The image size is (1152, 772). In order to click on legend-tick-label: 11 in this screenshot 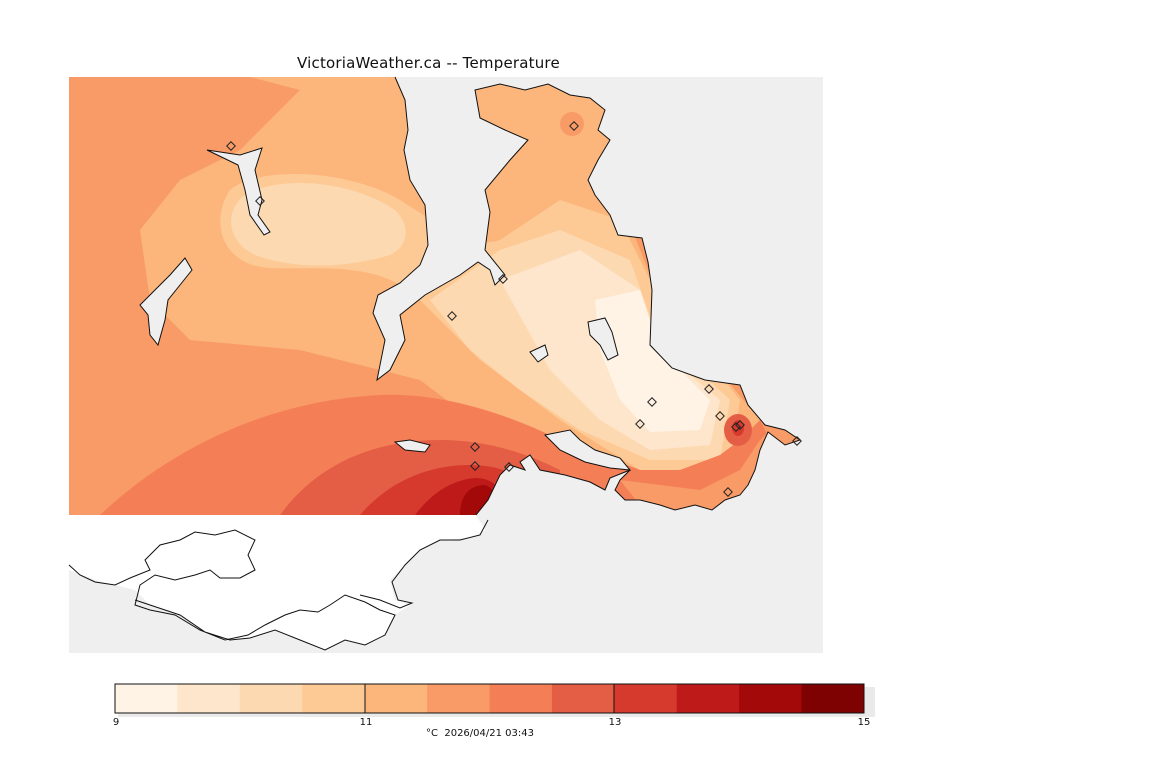, I will do `click(366, 722)`.